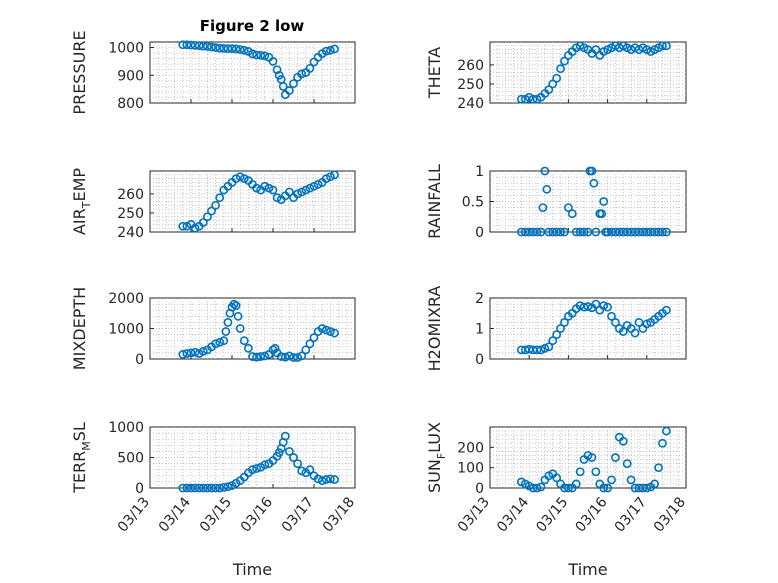 The height and width of the screenshot is (583, 778). What do you see at coordinates (552, 514) in the screenshot?
I see `x-tick-label: 03/15` at bounding box center [552, 514].